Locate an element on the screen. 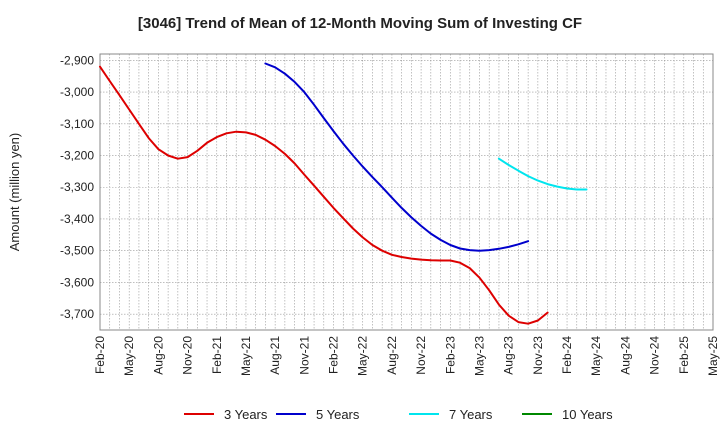 The image size is (720, 440). y-tick-label: -3,200 is located at coordinates (77, 156).